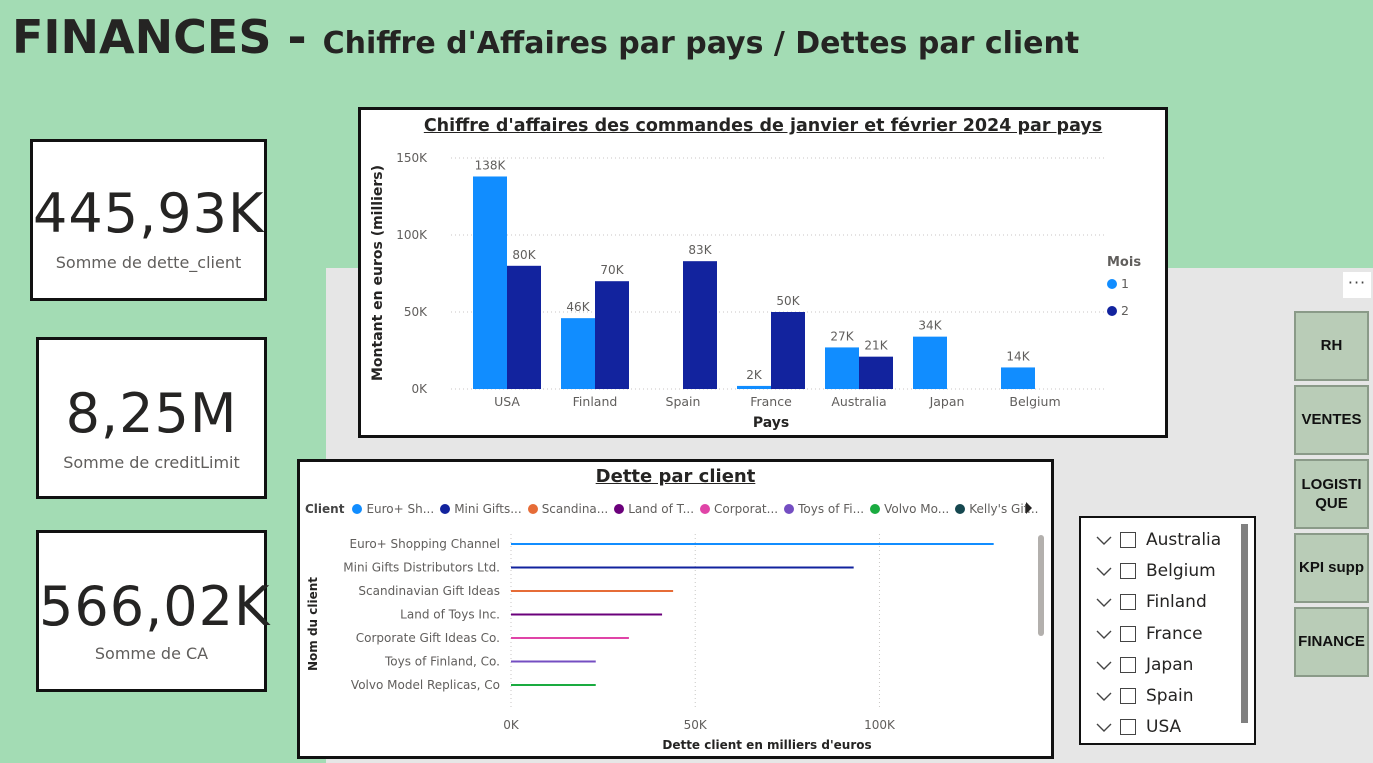 The height and width of the screenshot is (763, 1373). Describe the element at coordinates (1174, 633) in the screenshot. I see `slicer-item-label: France` at that location.